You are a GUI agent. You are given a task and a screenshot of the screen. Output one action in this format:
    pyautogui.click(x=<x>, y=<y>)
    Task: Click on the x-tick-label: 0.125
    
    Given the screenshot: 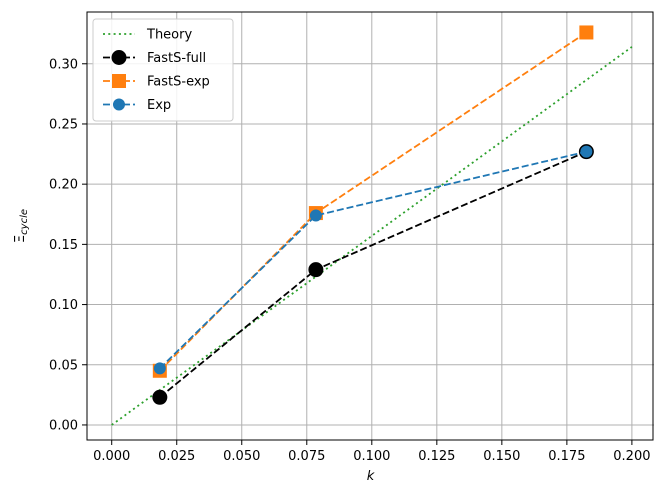 What is the action you would take?
    pyautogui.click(x=436, y=456)
    